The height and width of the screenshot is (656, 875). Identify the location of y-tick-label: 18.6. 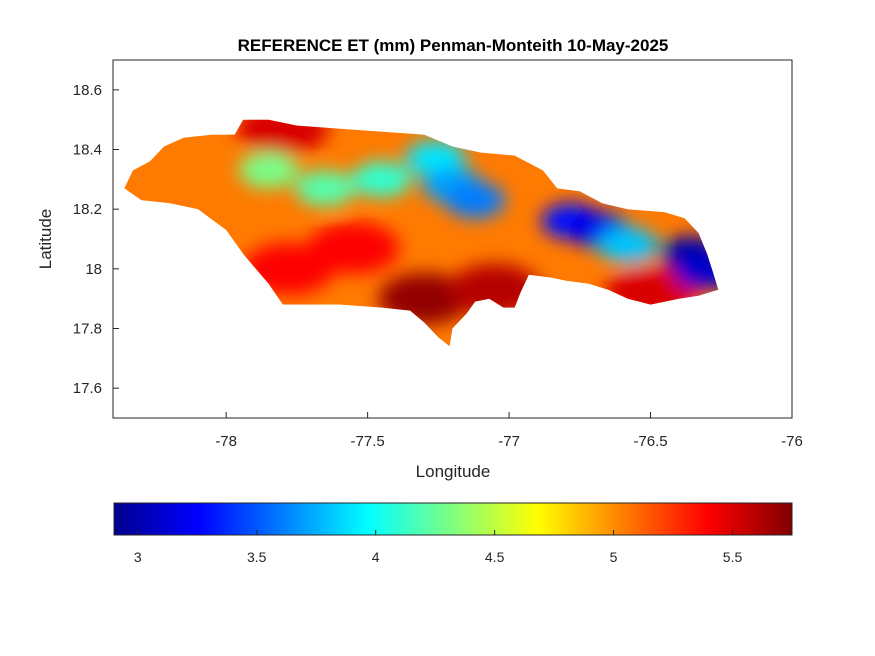
(87, 90).